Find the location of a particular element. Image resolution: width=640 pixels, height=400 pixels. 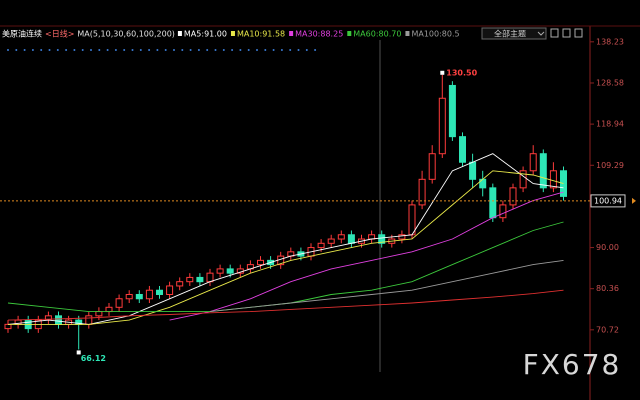

y-tick-label: 90.00 is located at coordinates (607, 247).